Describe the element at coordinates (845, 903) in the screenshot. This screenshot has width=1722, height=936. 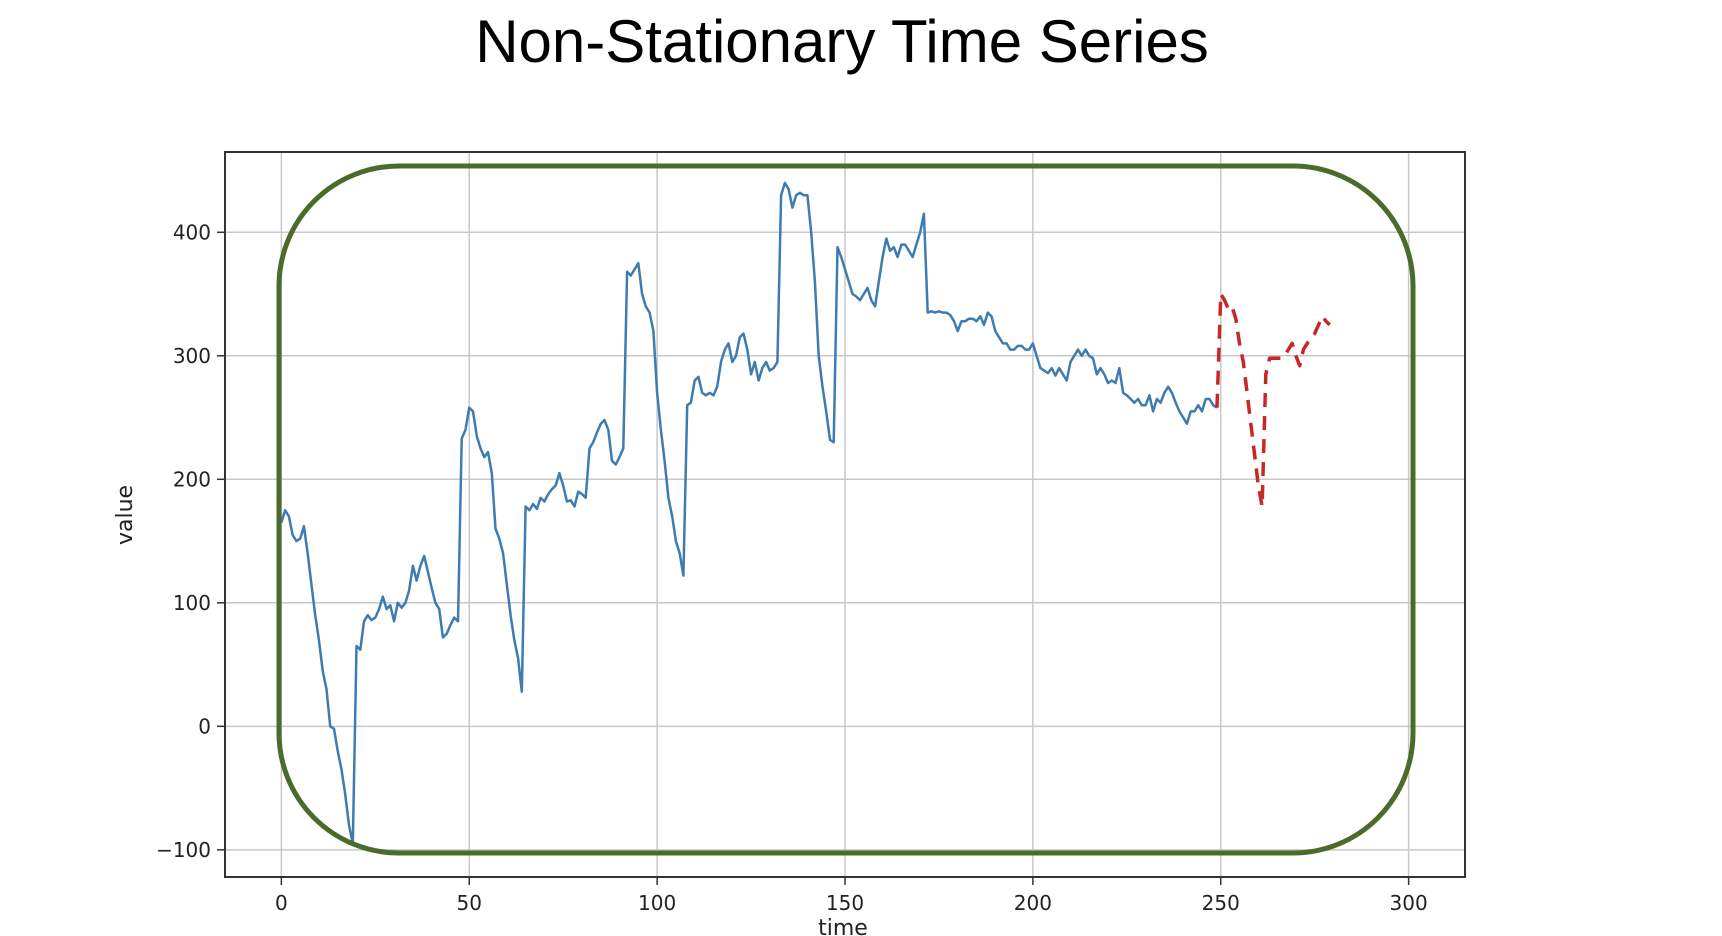
I see `x-tick-label: 150` at that location.